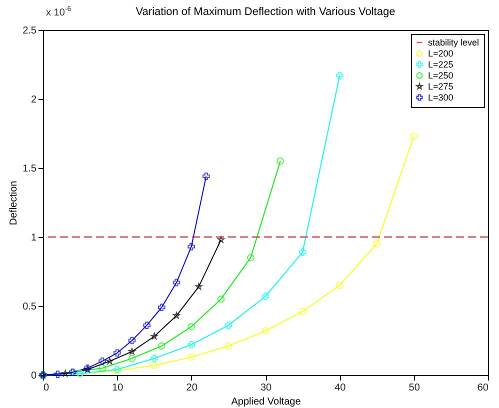 The width and height of the screenshot is (499, 408). What do you see at coordinates (441, 53) in the screenshot?
I see `legend-label: L=200` at bounding box center [441, 53].